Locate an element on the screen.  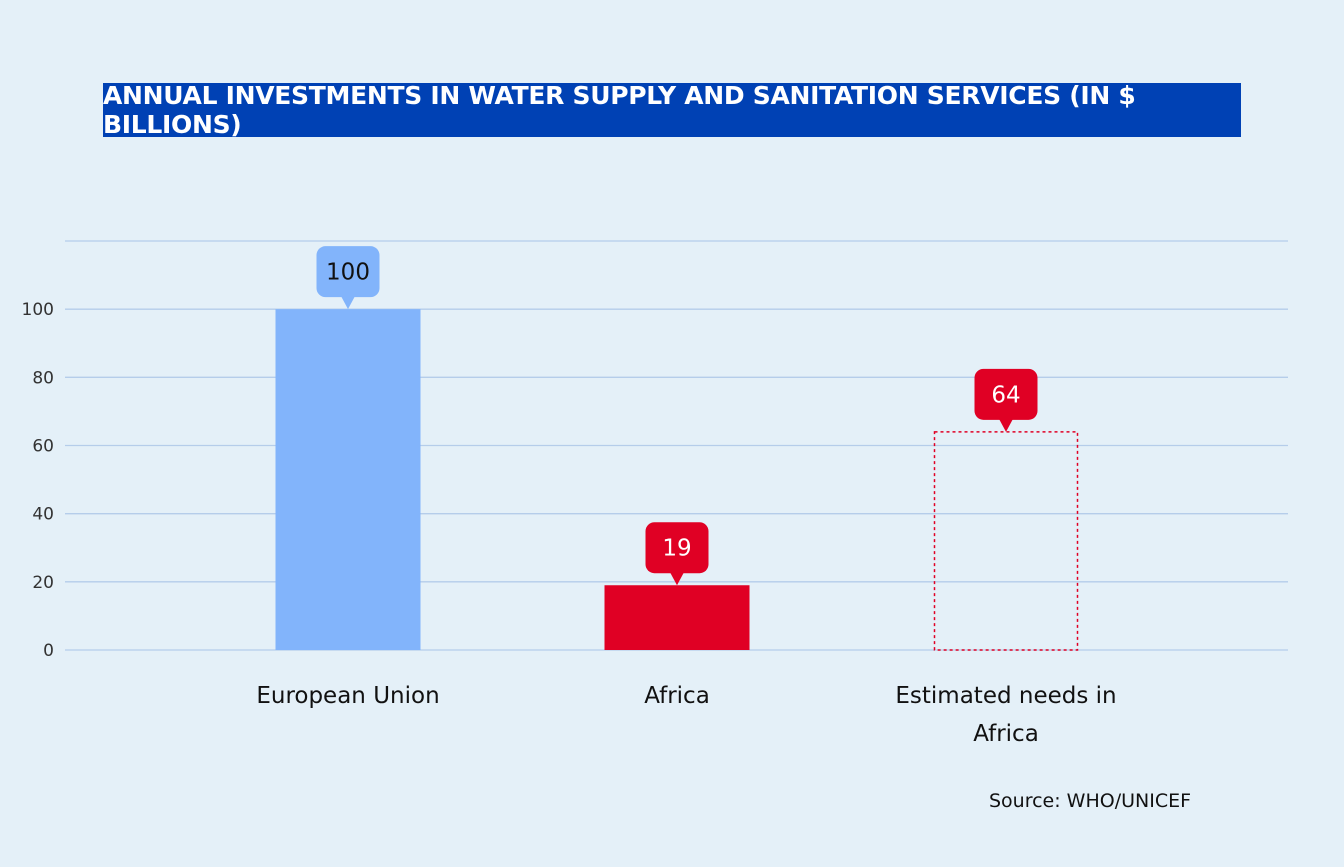
y-tick-label: 60 is located at coordinates (43, 447).